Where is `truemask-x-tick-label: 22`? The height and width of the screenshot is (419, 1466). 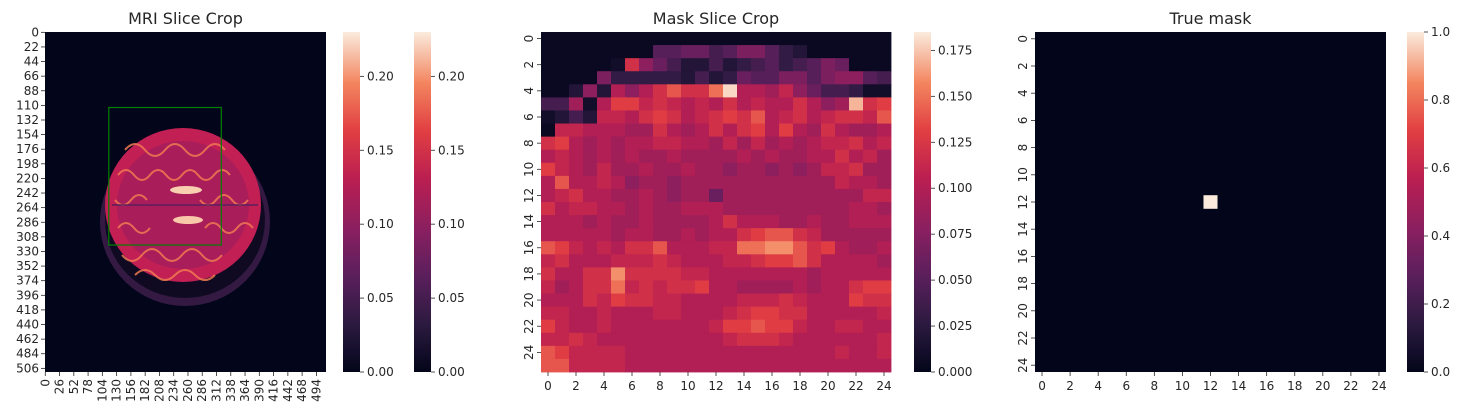
truemask-x-tick-label: 22 is located at coordinates (1350, 386).